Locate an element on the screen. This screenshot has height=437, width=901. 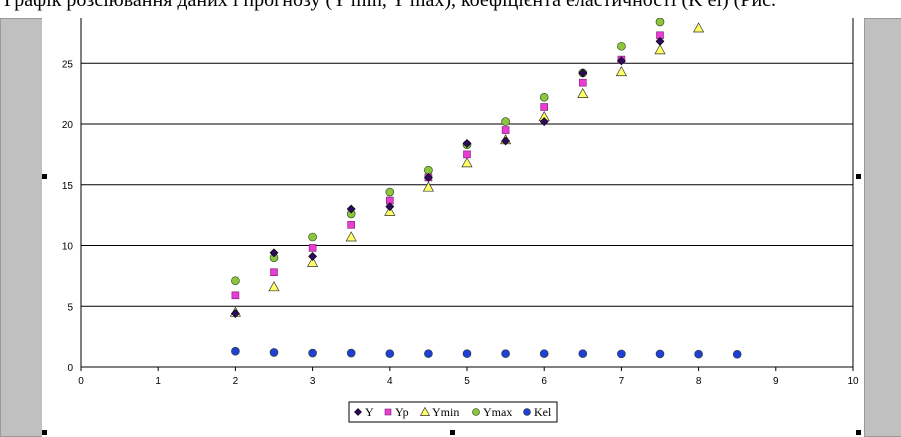
x-tick-label: 7 is located at coordinates (622, 381).